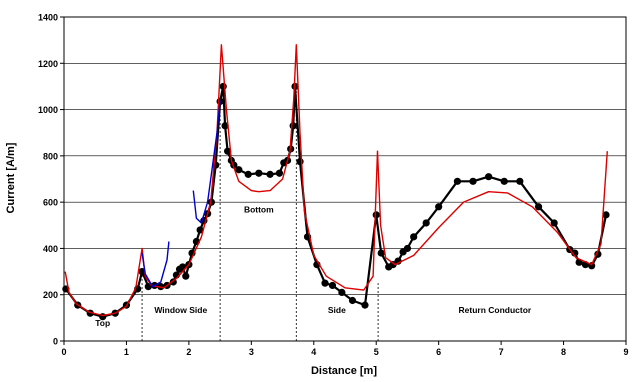 The height and width of the screenshot is (382, 638). I want to click on y-tick-label: 600, so click(50, 203).